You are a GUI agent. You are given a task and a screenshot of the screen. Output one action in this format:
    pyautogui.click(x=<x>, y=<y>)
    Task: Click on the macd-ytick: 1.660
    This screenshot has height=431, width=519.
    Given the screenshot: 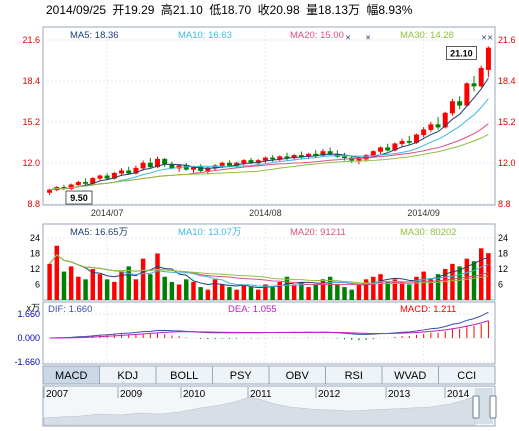 What is the action you would take?
    pyautogui.click(x=28, y=314)
    